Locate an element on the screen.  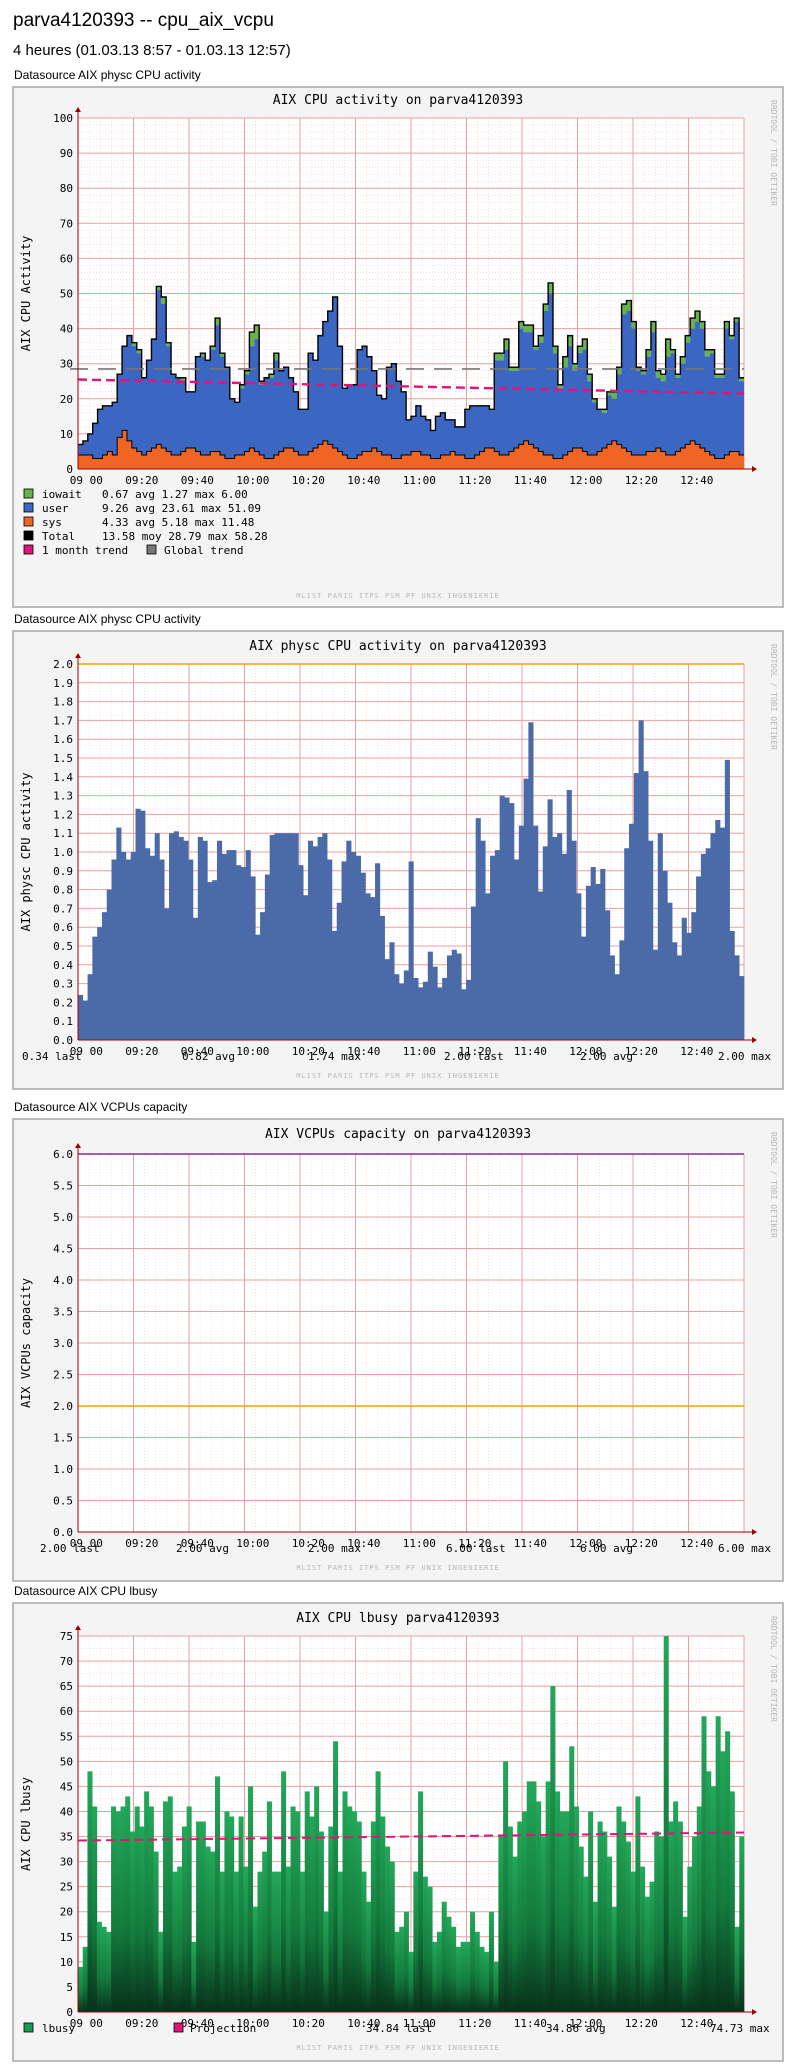
y-tick-label: 2.5 is located at coordinates (63, 1375).